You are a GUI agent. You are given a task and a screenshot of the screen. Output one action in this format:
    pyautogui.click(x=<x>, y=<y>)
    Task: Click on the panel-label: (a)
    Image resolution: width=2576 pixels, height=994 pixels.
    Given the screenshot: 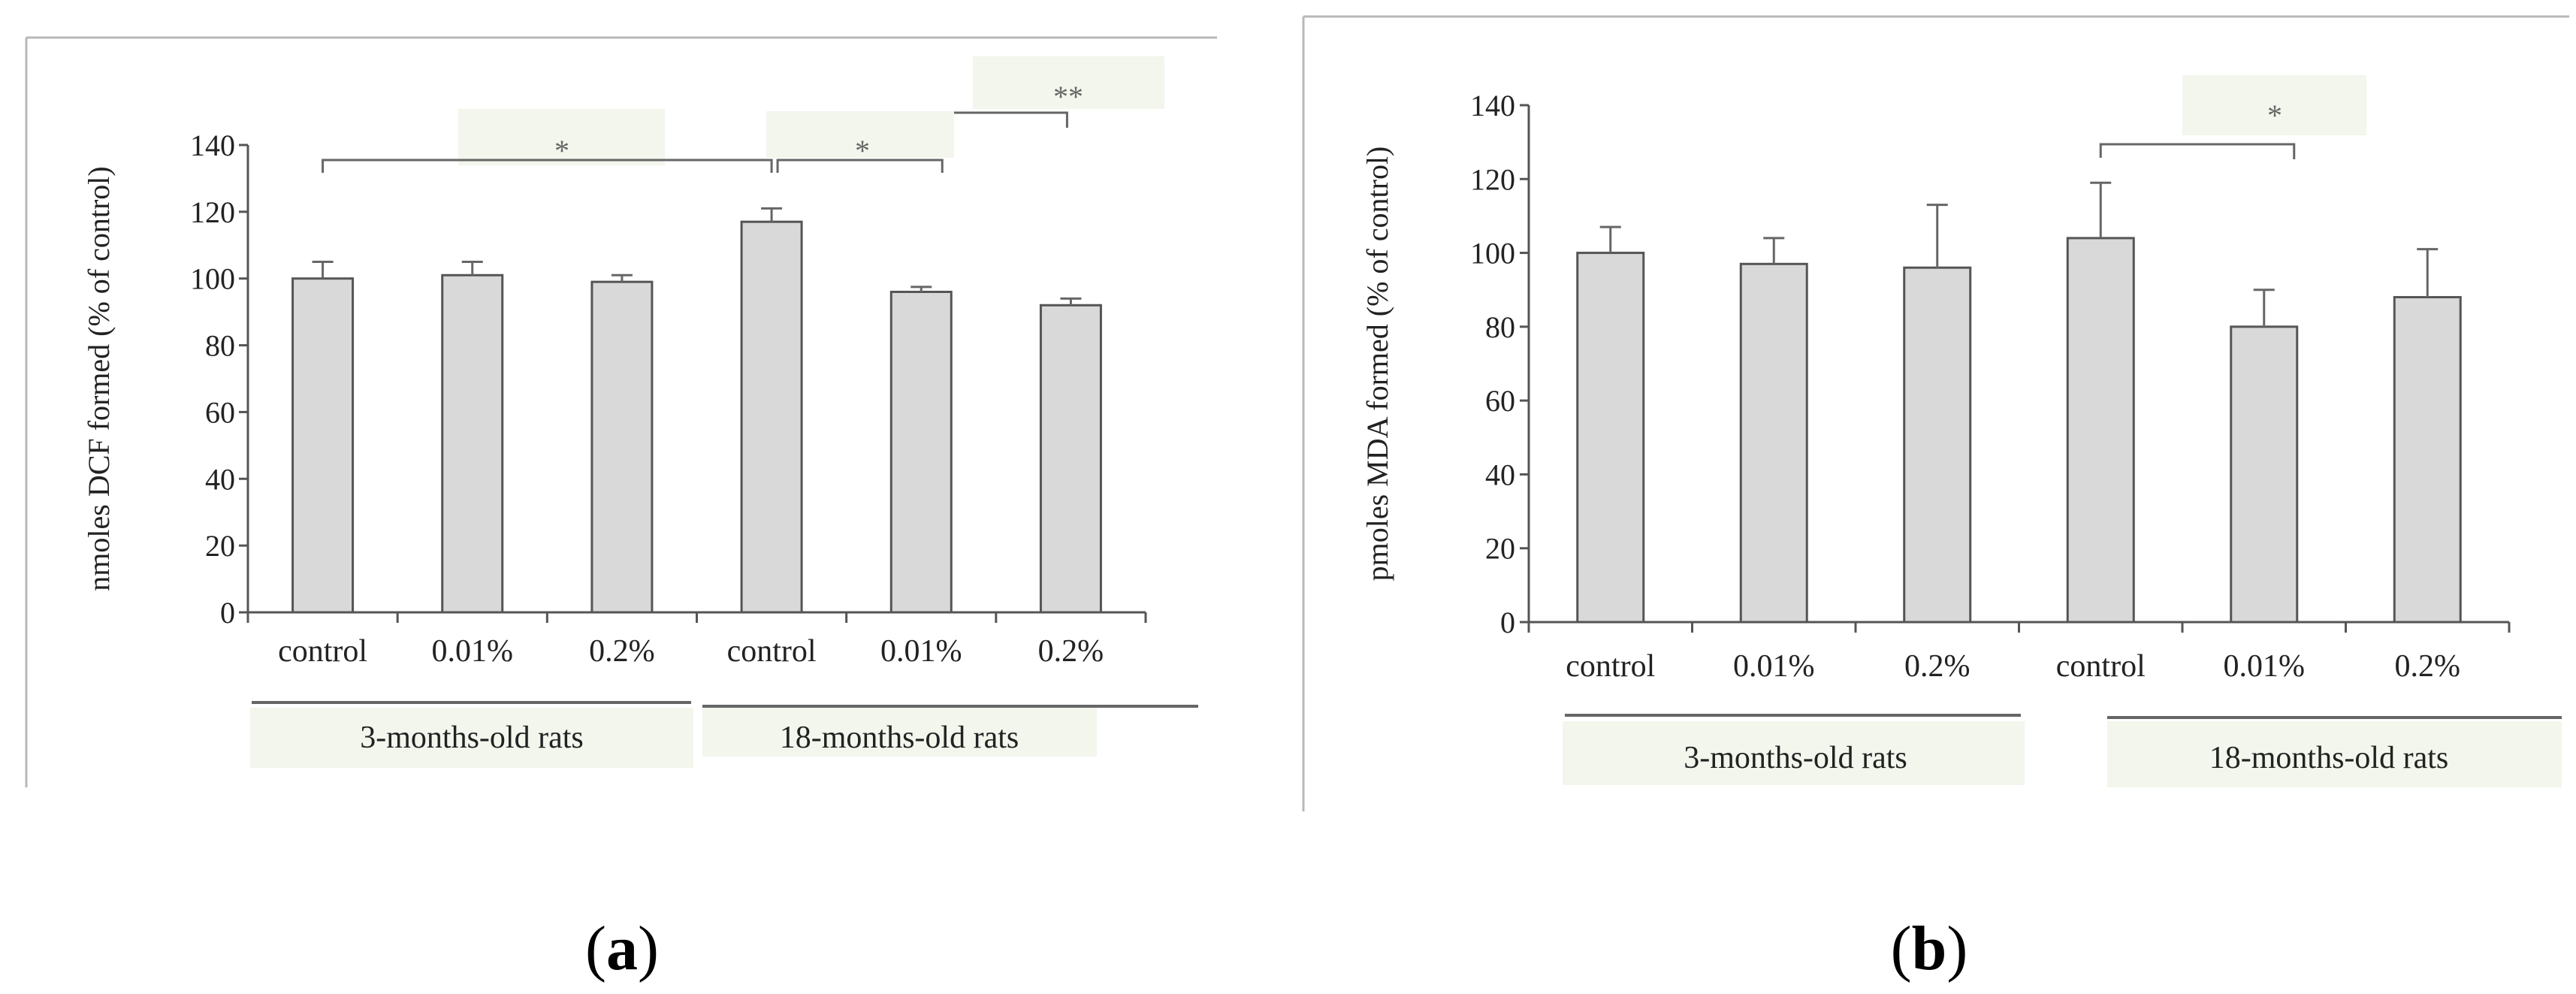 What is the action you would take?
    pyautogui.click(x=622, y=948)
    